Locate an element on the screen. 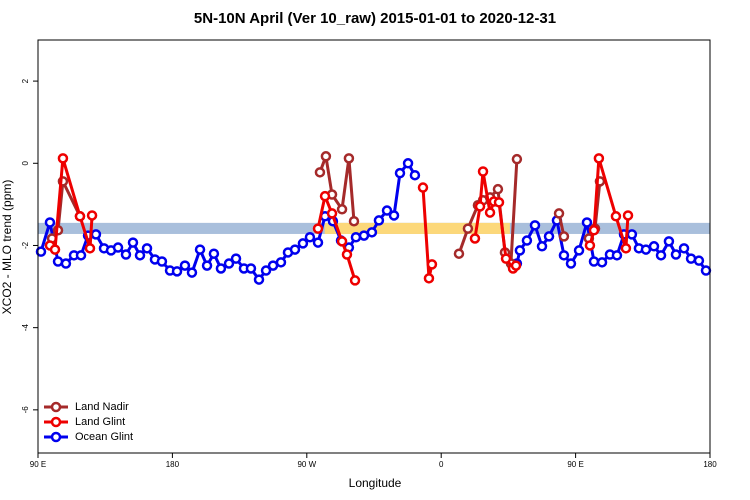 This screenshot has height=500, width=750. legend-label: Ocean Glint is located at coordinates (104, 437).